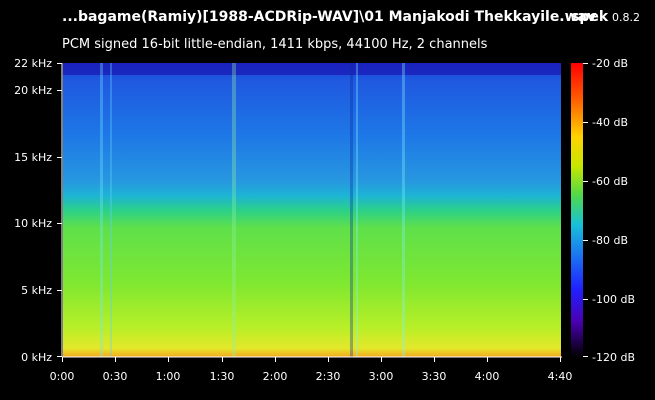 The height and width of the screenshot is (400, 655). Describe the element at coordinates (613, 299) in the screenshot. I see `db-label-100: -100 dB` at that location.